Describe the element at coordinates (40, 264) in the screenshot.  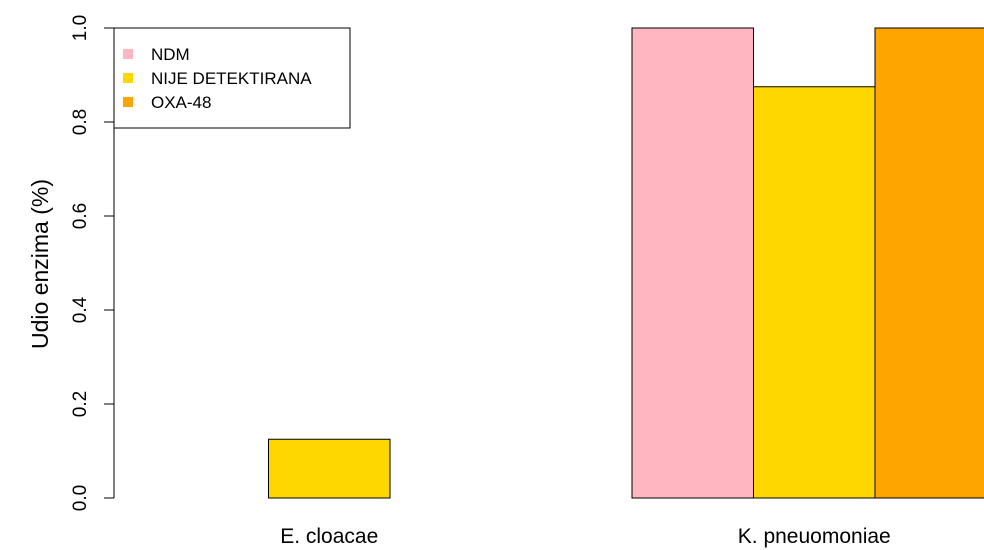
I see `y-axis-title: Udio enzima (%)` at that location.